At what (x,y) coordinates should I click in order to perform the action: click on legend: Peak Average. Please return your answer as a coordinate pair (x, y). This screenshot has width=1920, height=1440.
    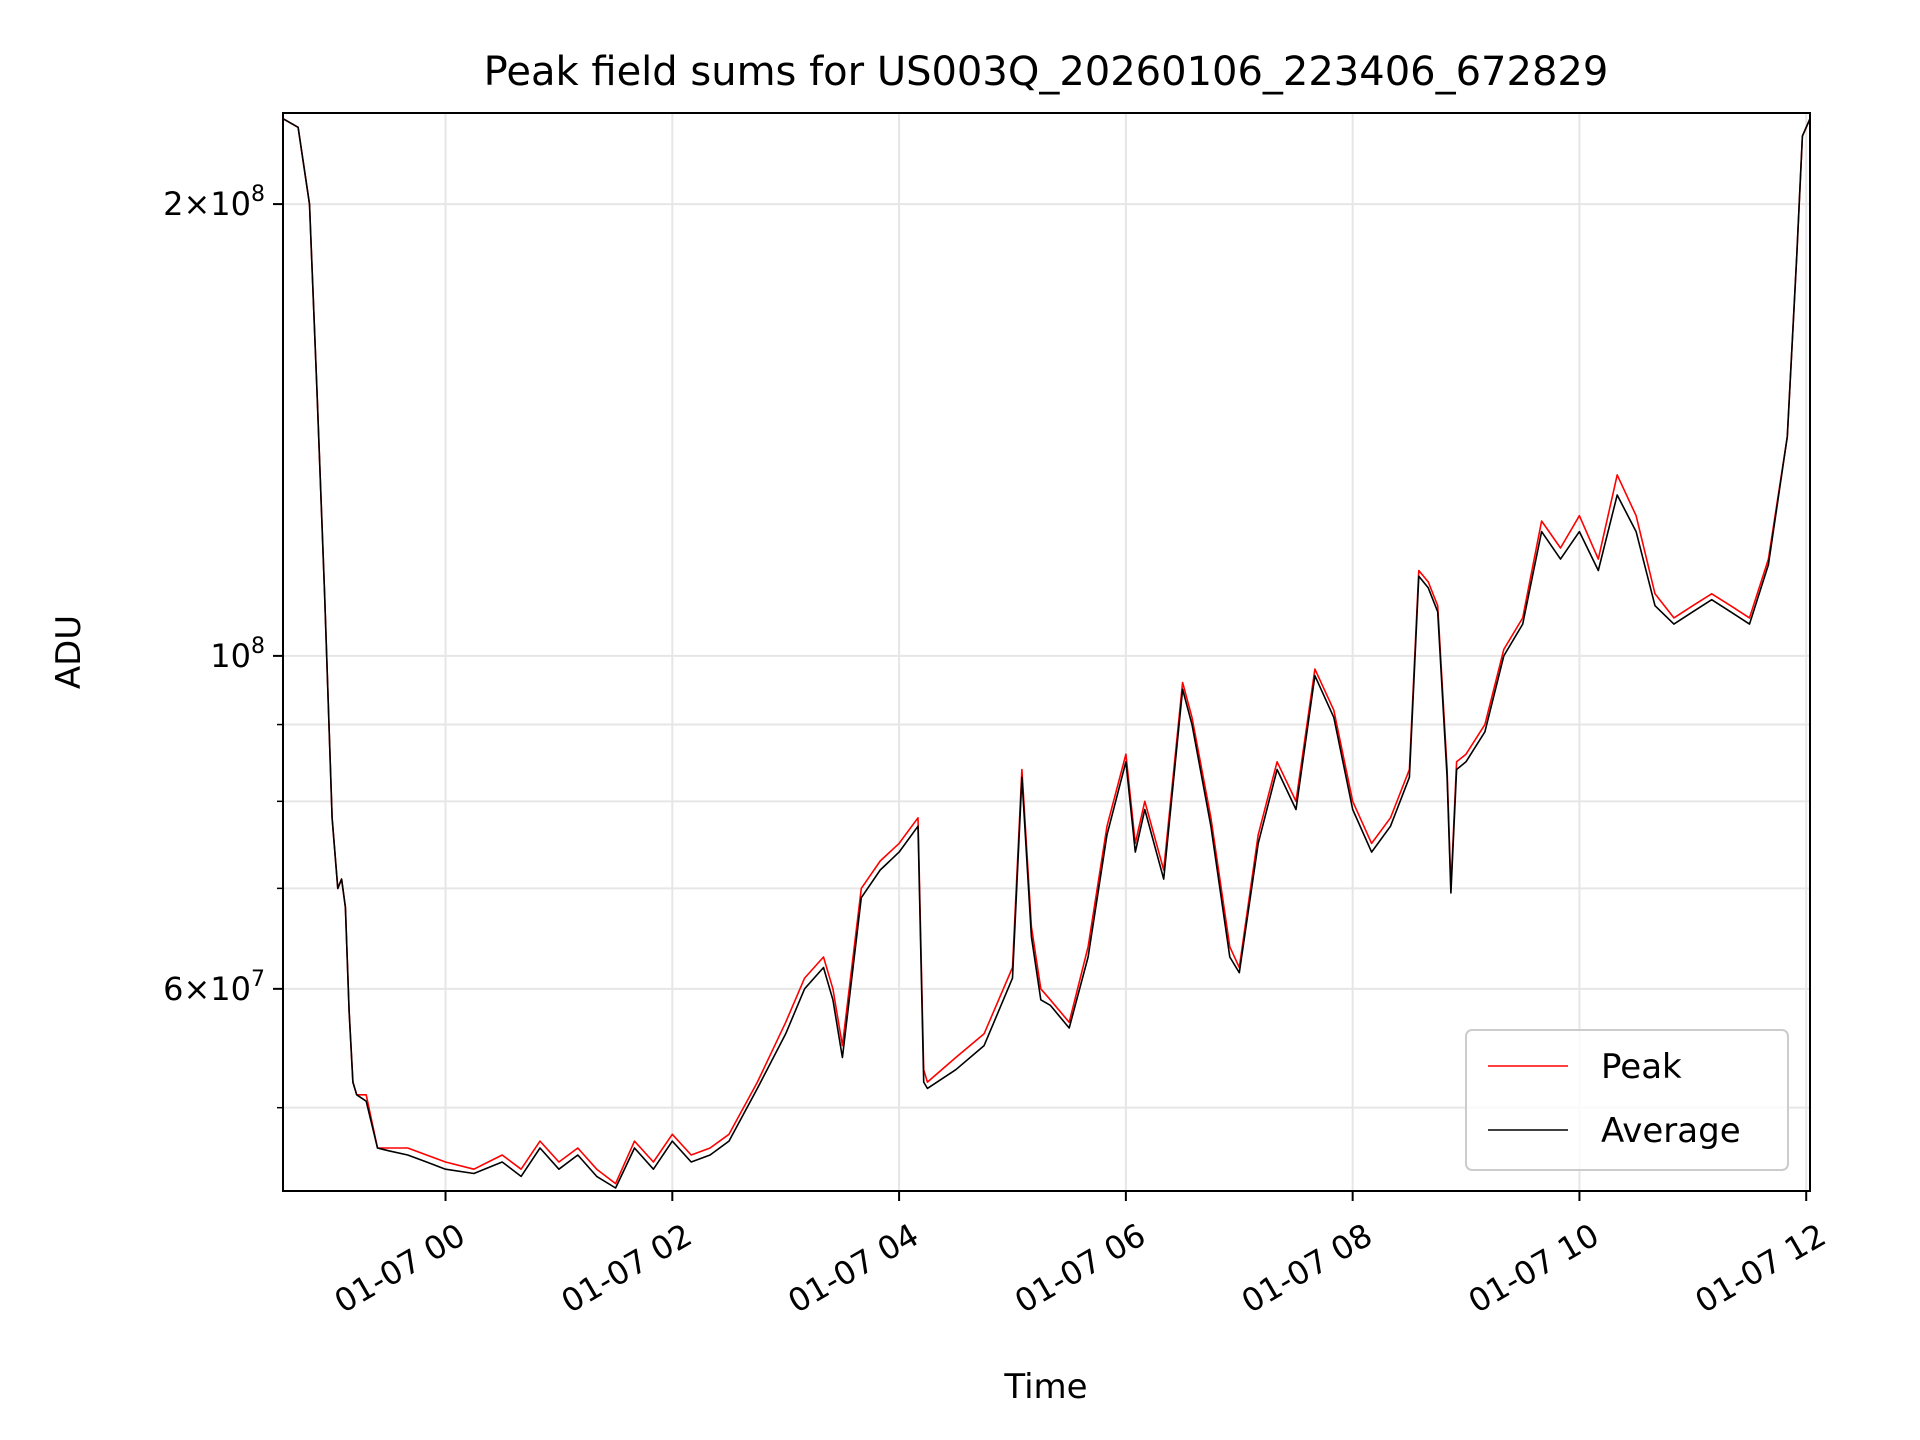
    Looking at the image, I should click on (1627, 1100).